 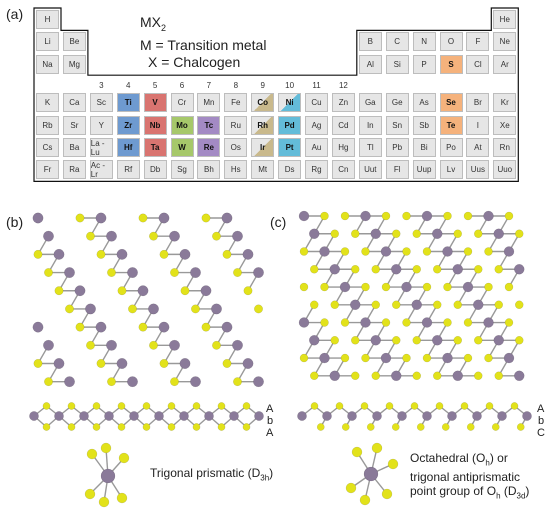 What do you see at coordinates (155, 170) in the screenshot?
I see `element-symbol: Db` at bounding box center [155, 170].